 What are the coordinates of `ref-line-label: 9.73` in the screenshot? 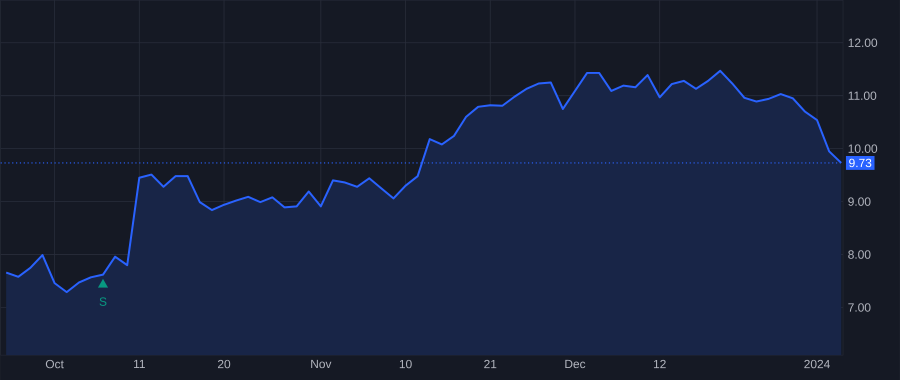 It's located at (860, 162).